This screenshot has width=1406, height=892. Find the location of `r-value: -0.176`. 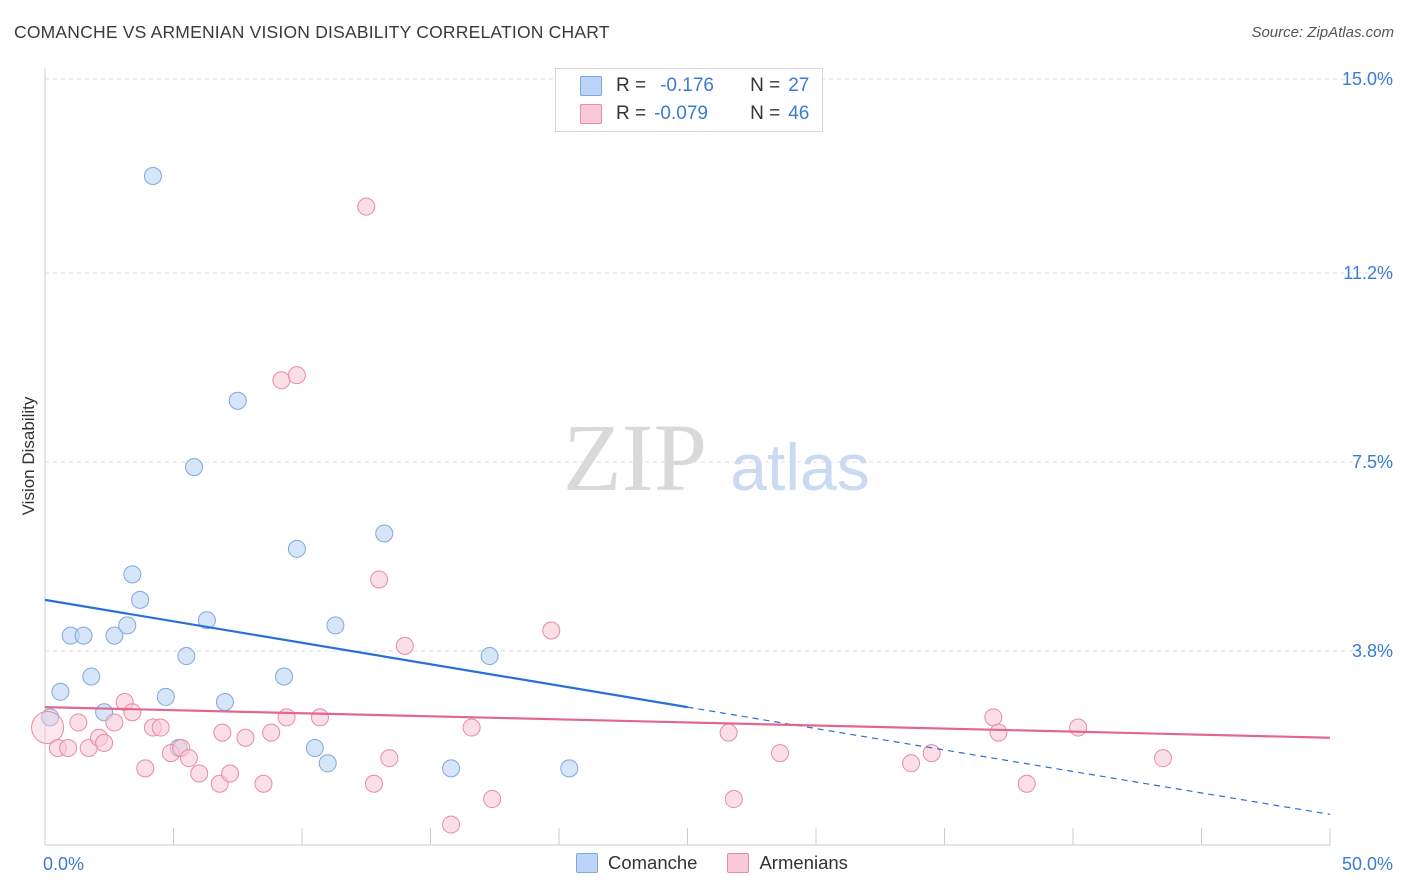

r-value: -0.176 is located at coordinates (687, 85).